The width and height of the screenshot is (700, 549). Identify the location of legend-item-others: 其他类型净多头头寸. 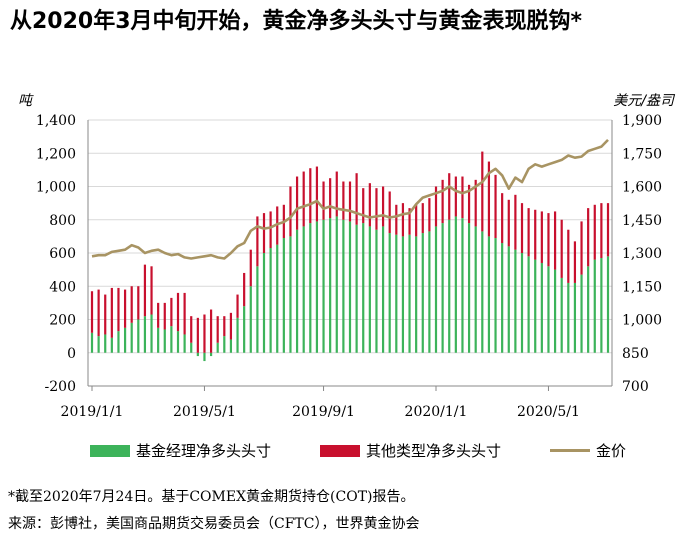
(410, 450).